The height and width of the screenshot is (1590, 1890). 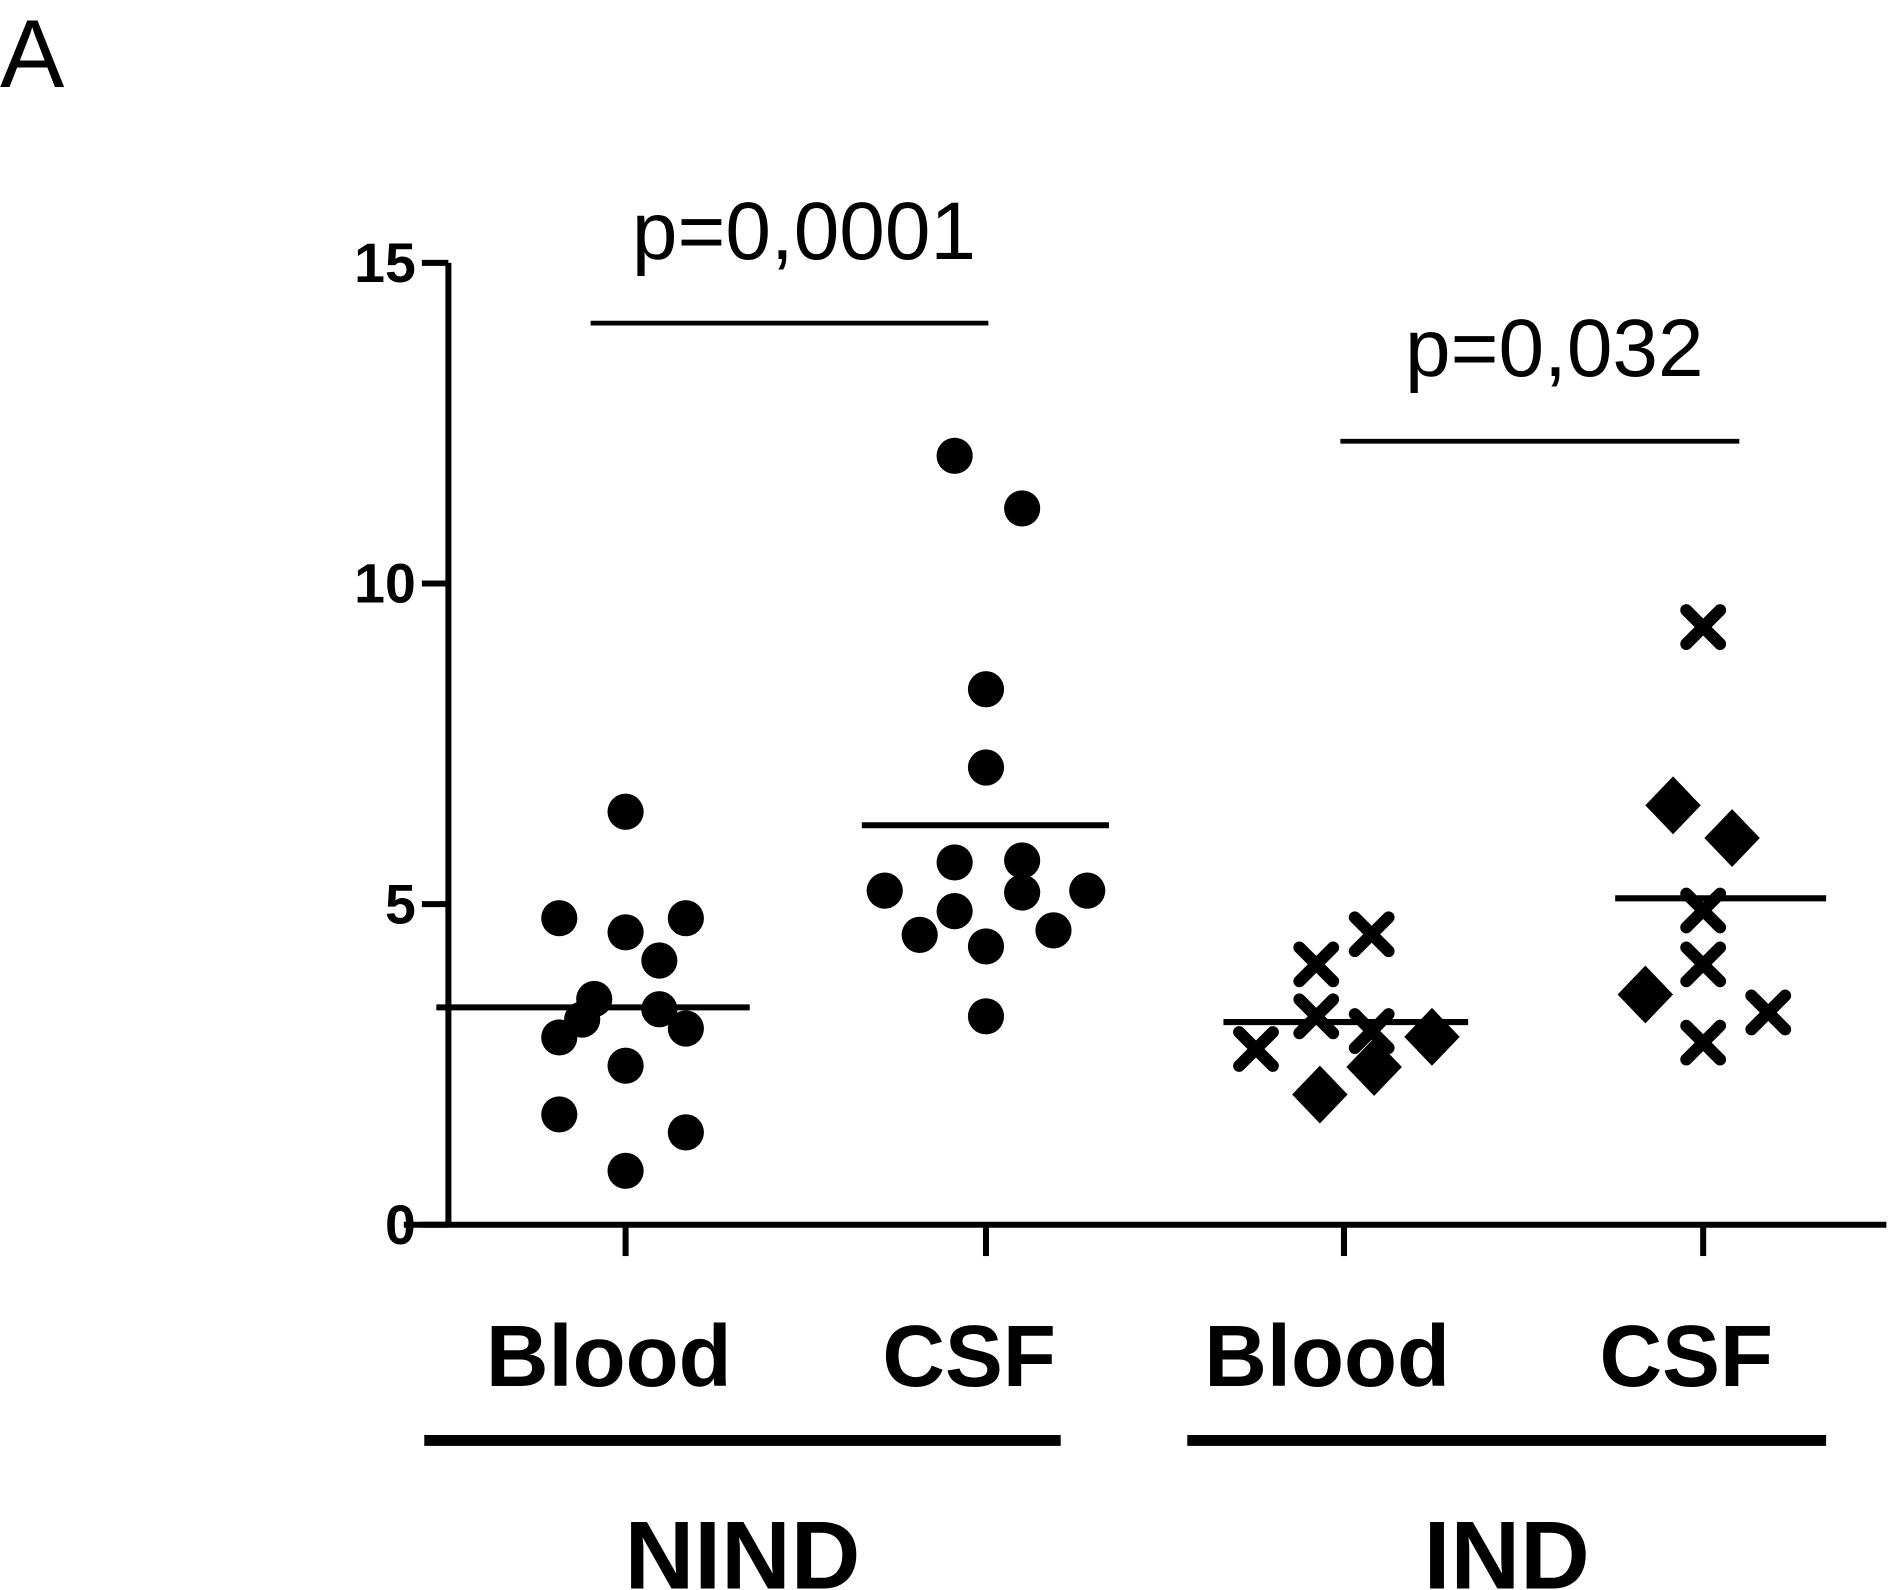 I want to click on p-value-label: p=0,032, so click(x=1554, y=348).